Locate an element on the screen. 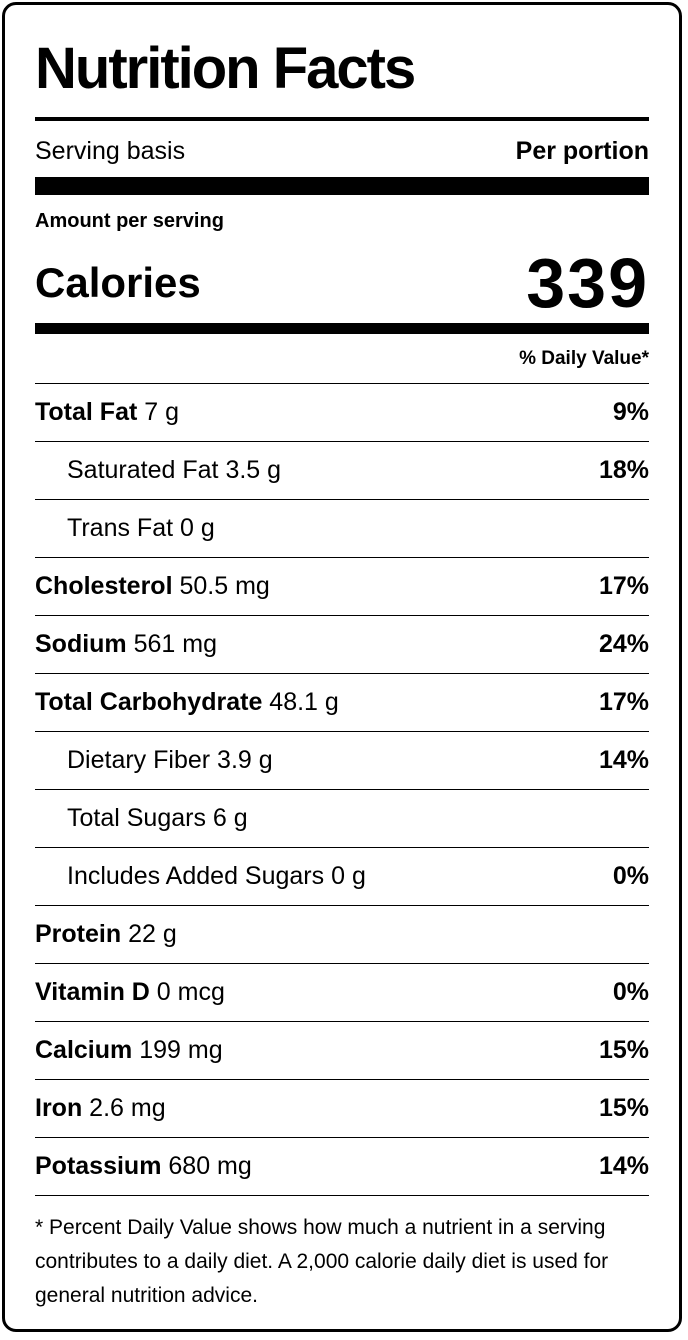 This screenshot has height=1340, width=688. nutrient-name: Potassium is located at coordinates (98, 1166).